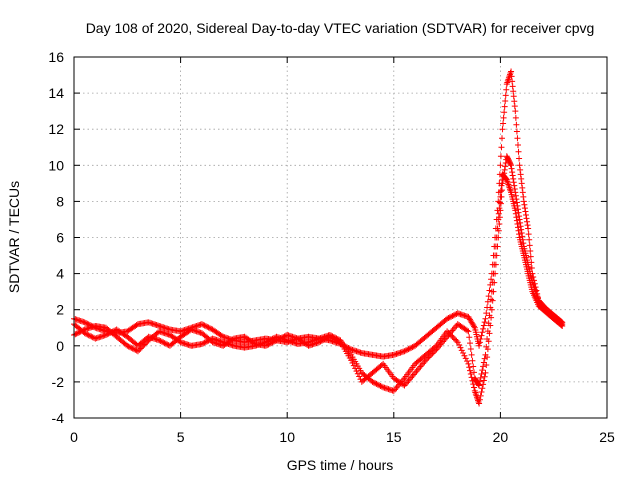 The height and width of the screenshot is (480, 640). What do you see at coordinates (181, 437) in the screenshot?
I see `x-tick-label: 5` at bounding box center [181, 437].